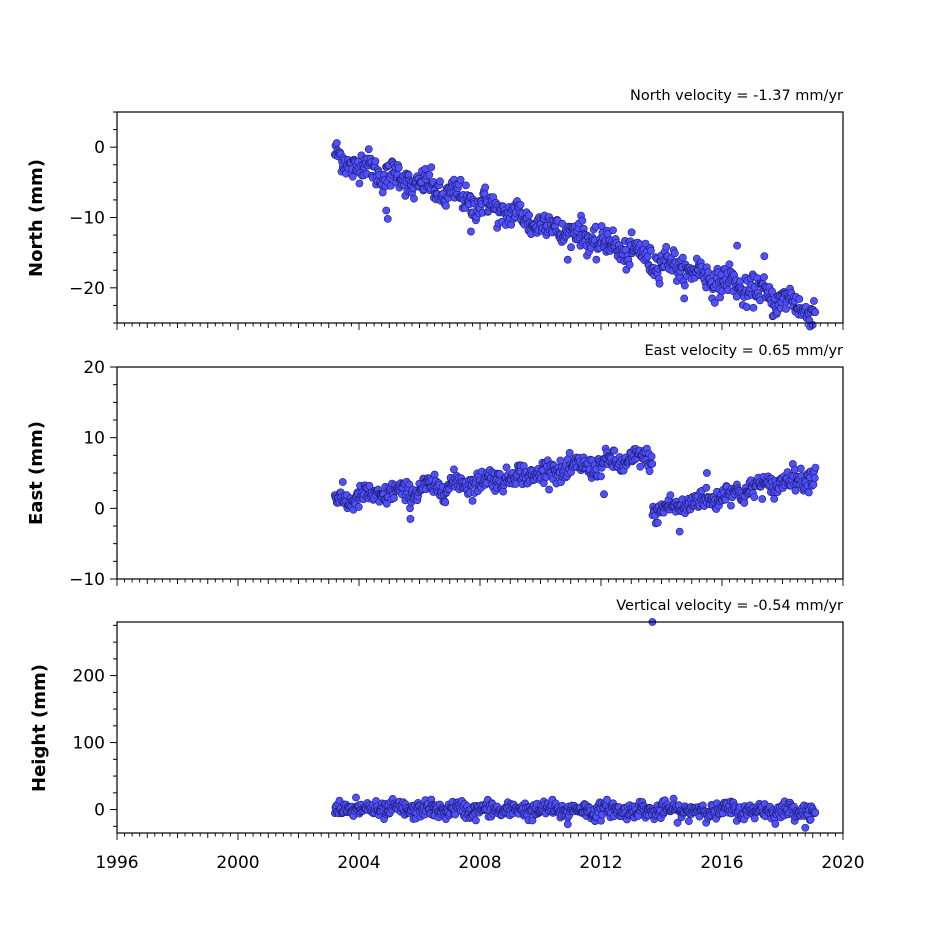 This screenshot has height=937, width=937. What do you see at coordinates (36, 218) in the screenshot?
I see `north-ylabel: North (mm)` at bounding box center [36, 218].